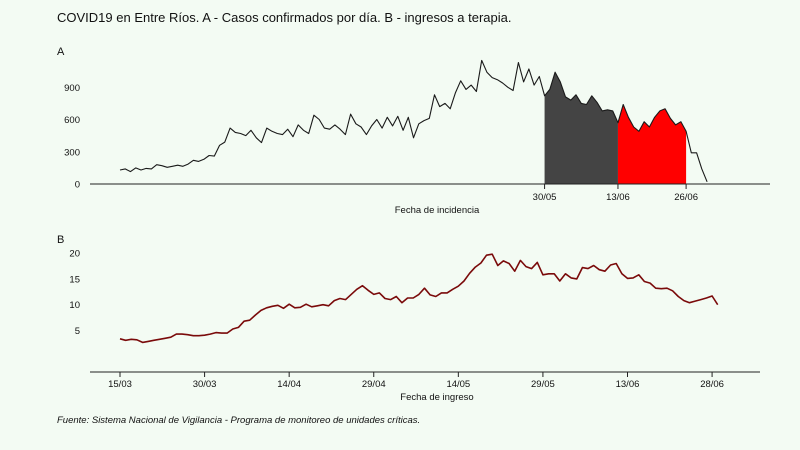 This screenshot has height=450, width=800. What do you see at coordinates (77, 331) in the screenshot?
I see `y-tick-label-b: 5` at bounding box center [77, 331].